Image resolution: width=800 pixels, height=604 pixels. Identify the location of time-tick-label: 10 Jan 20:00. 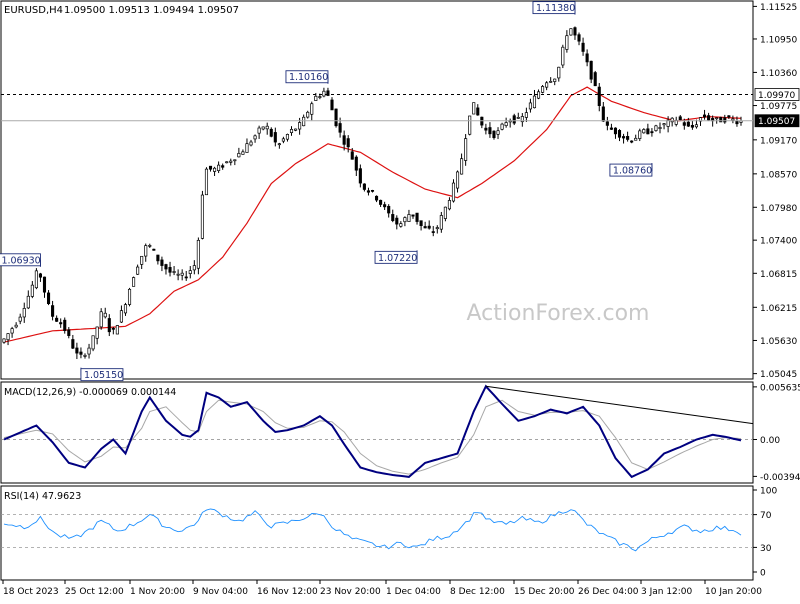
(733, 592).